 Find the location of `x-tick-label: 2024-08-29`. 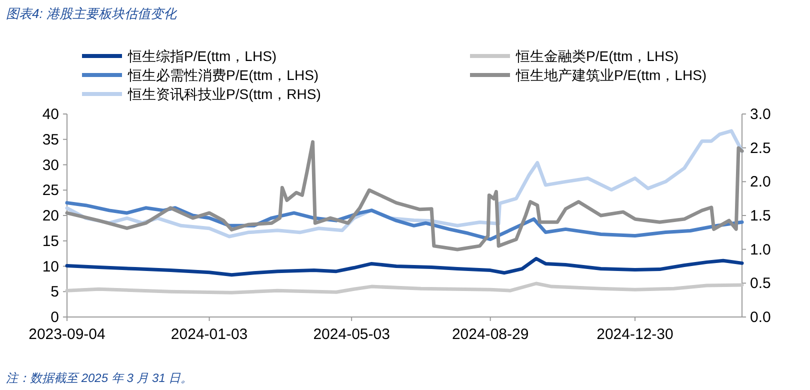

x-tick-label: 2024-08-29 is located at coordinates (490, 334).